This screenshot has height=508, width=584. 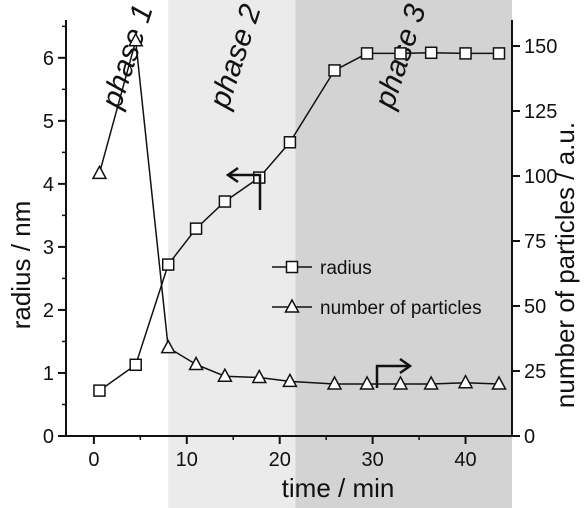 I want to click on y-right-tick-label: 75, so click(x=535, y=242).